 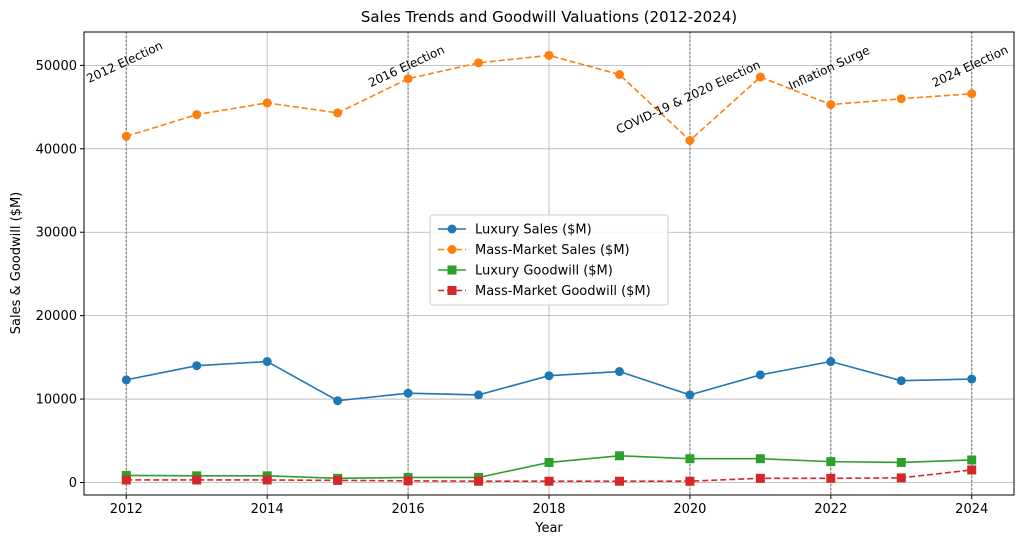 What do you see at coordinates (267, 509) in the screenshot?
I see `x-tick-label: 2014` at bounding box center [267, 509].